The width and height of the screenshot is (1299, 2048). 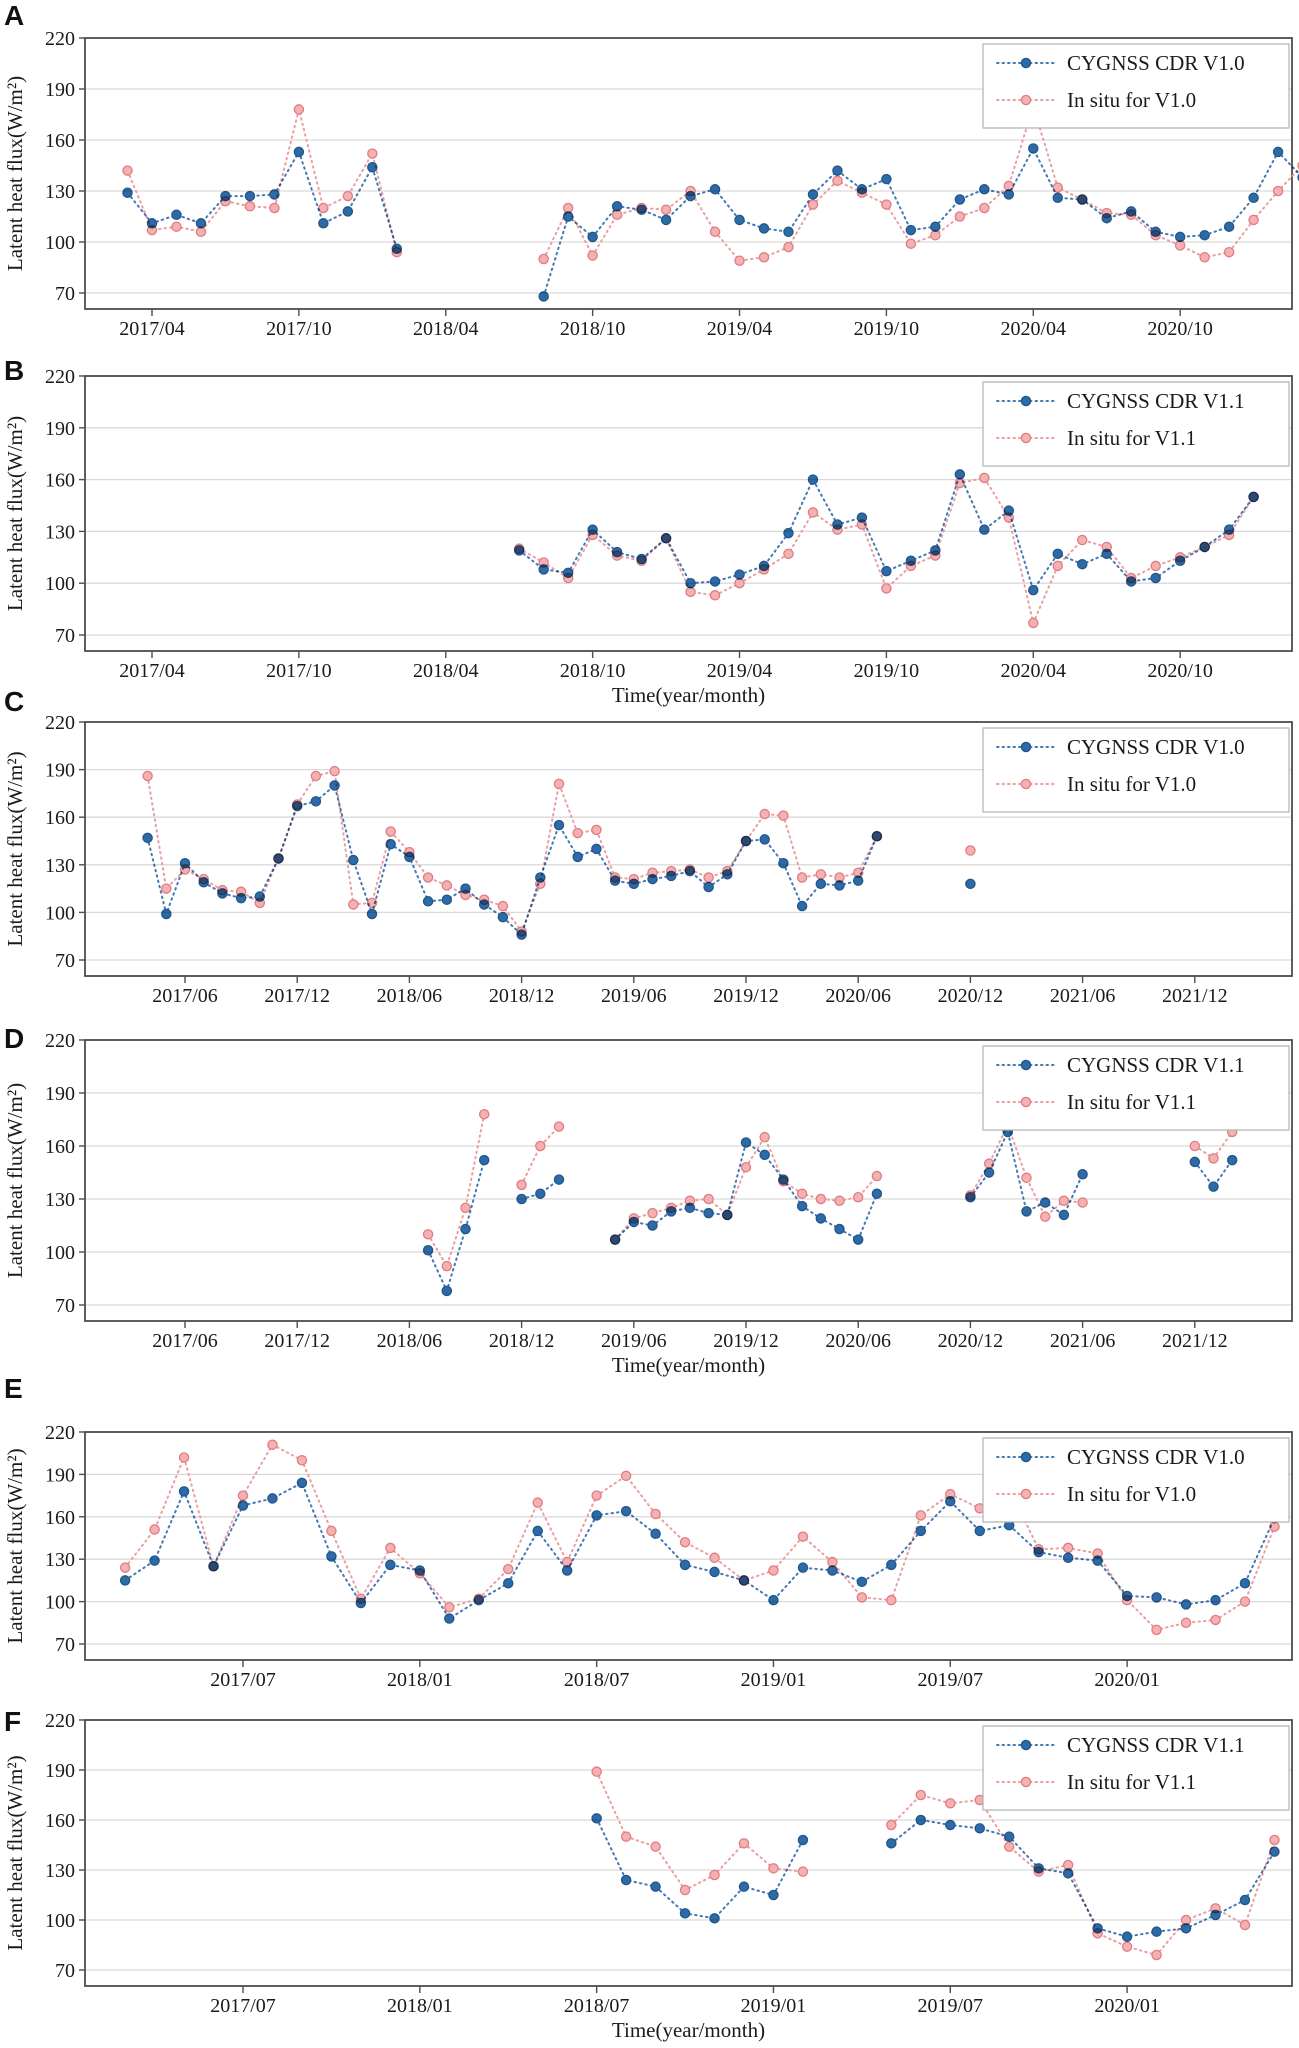 I want to click on series-cygnss, so click(x=935, y=1877).